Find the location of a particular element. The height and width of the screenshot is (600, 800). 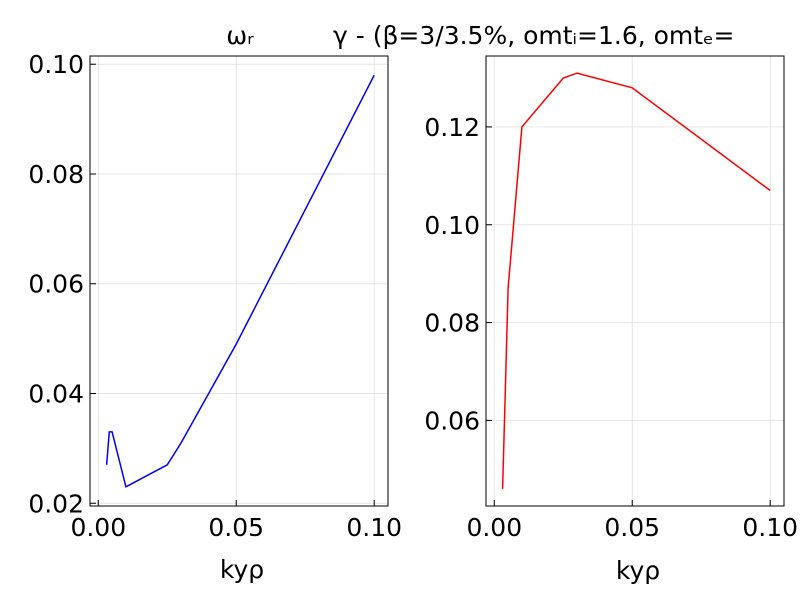

y-tick-label: 0.12 is located at coordinates (452, 127).